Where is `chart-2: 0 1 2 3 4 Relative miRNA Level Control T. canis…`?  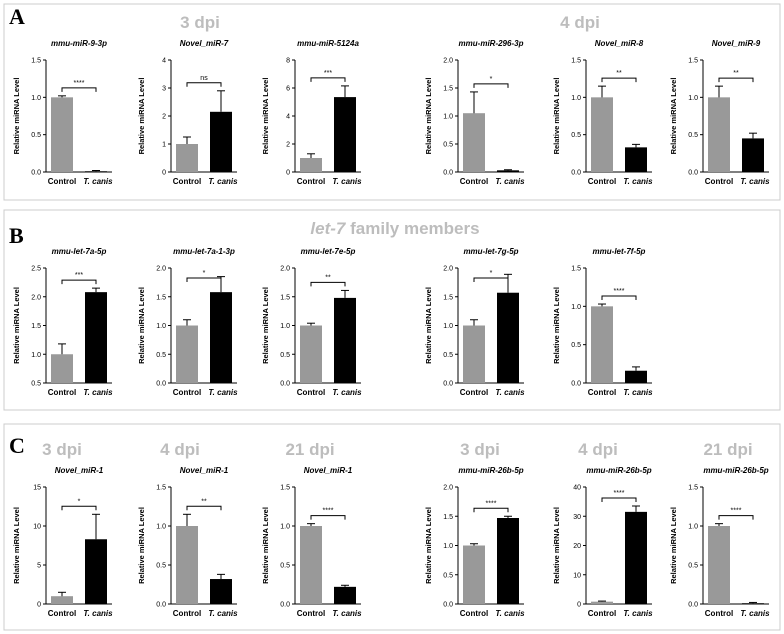 chart-2: 0 1 2 3 4 Relative miRNA Level Control T. canis… is located at coordinates (187, 112).